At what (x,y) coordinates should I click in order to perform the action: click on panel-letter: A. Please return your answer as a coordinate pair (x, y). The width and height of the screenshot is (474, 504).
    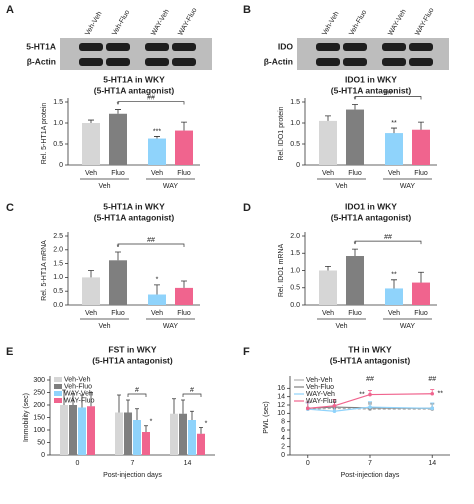
    Looking at the image, I should click on (10, 10).